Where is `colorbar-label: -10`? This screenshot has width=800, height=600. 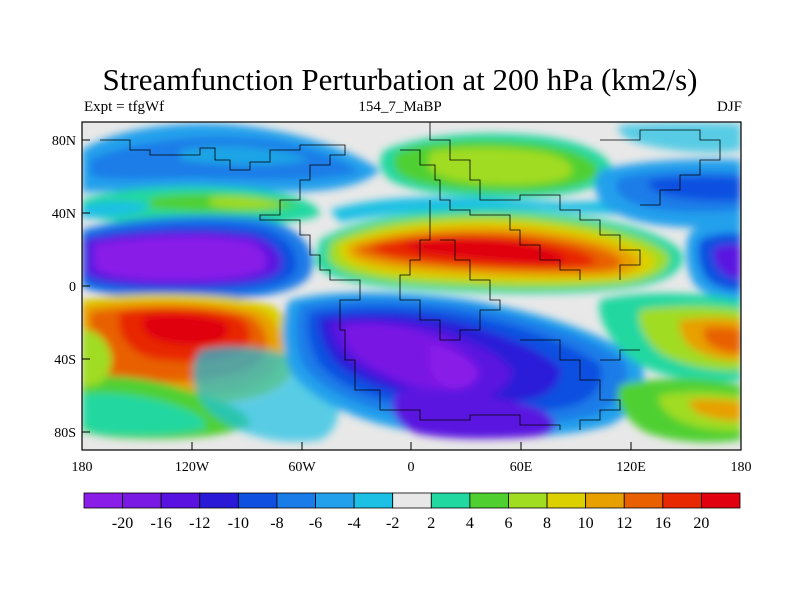
colorbar-label: -10 is located at coordinates (238, 523).